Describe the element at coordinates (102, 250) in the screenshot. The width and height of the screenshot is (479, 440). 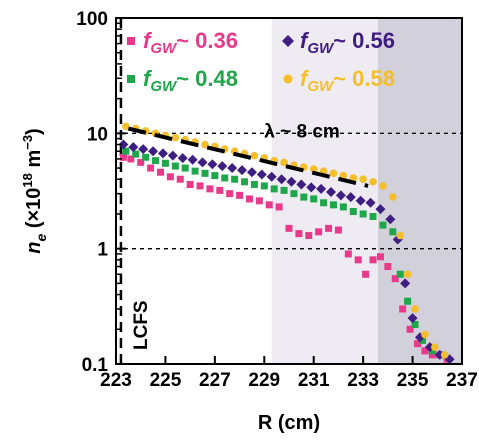
I see `y-tick-label: 1` at that location.